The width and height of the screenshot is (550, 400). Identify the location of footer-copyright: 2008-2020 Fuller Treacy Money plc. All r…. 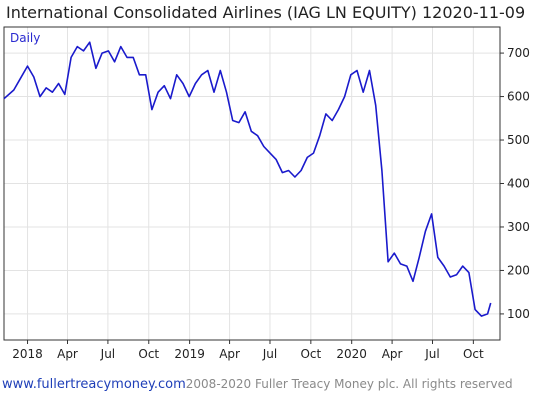
(349, 384).